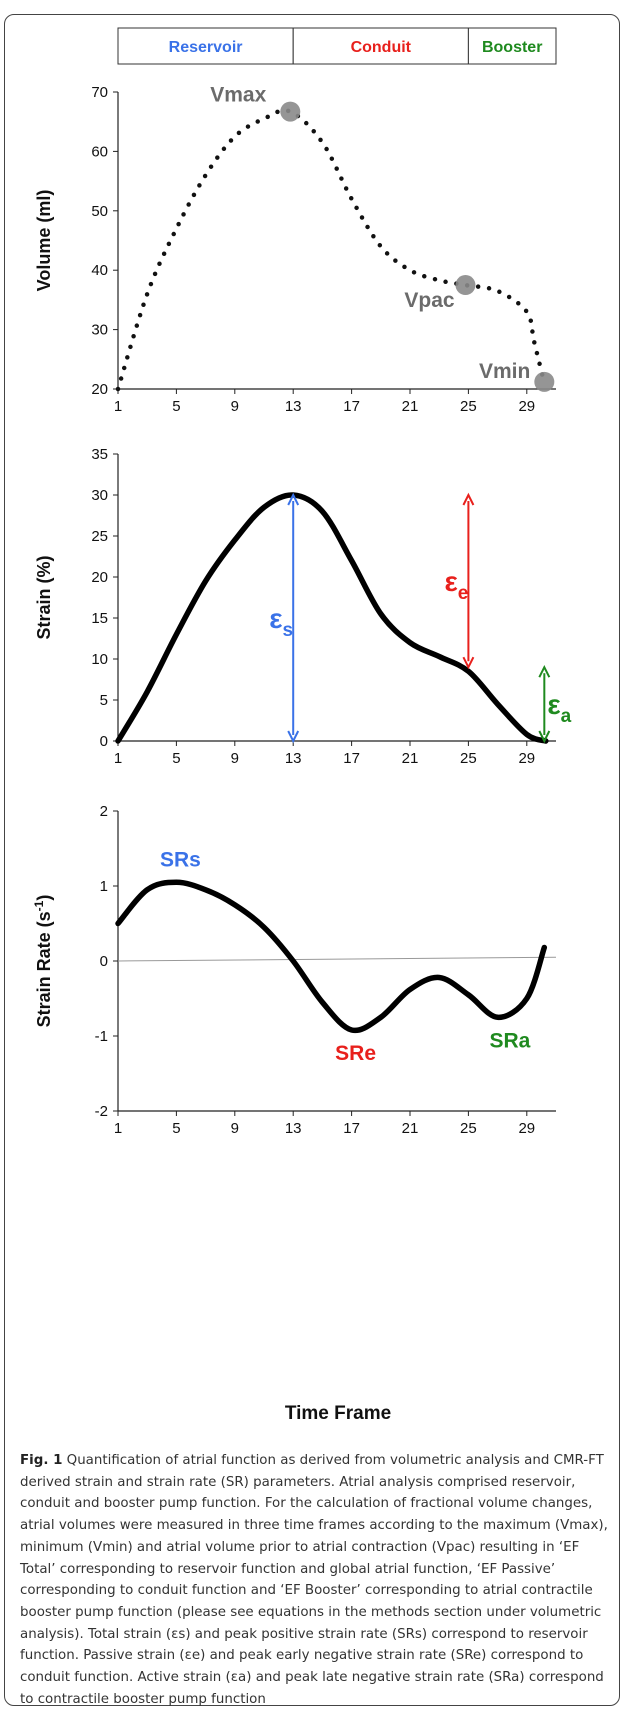  I want to click on y-tick-label: 15, so click(99, 618).